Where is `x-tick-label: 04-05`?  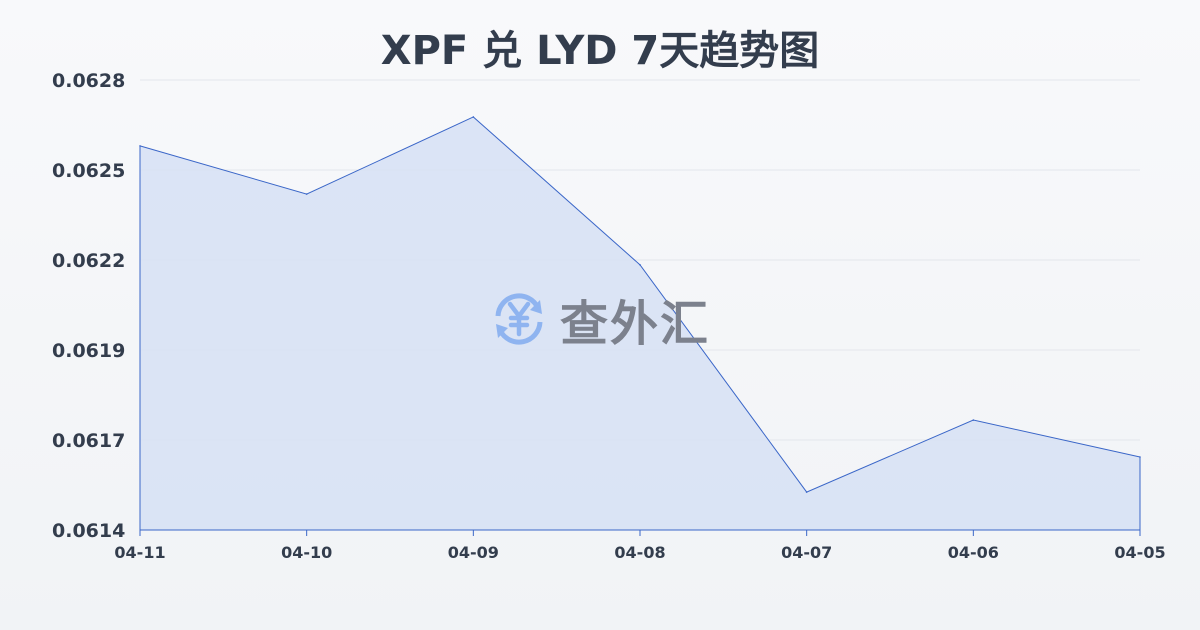
x-tick-label: 04-05 is located at coordinates (1139, 552).